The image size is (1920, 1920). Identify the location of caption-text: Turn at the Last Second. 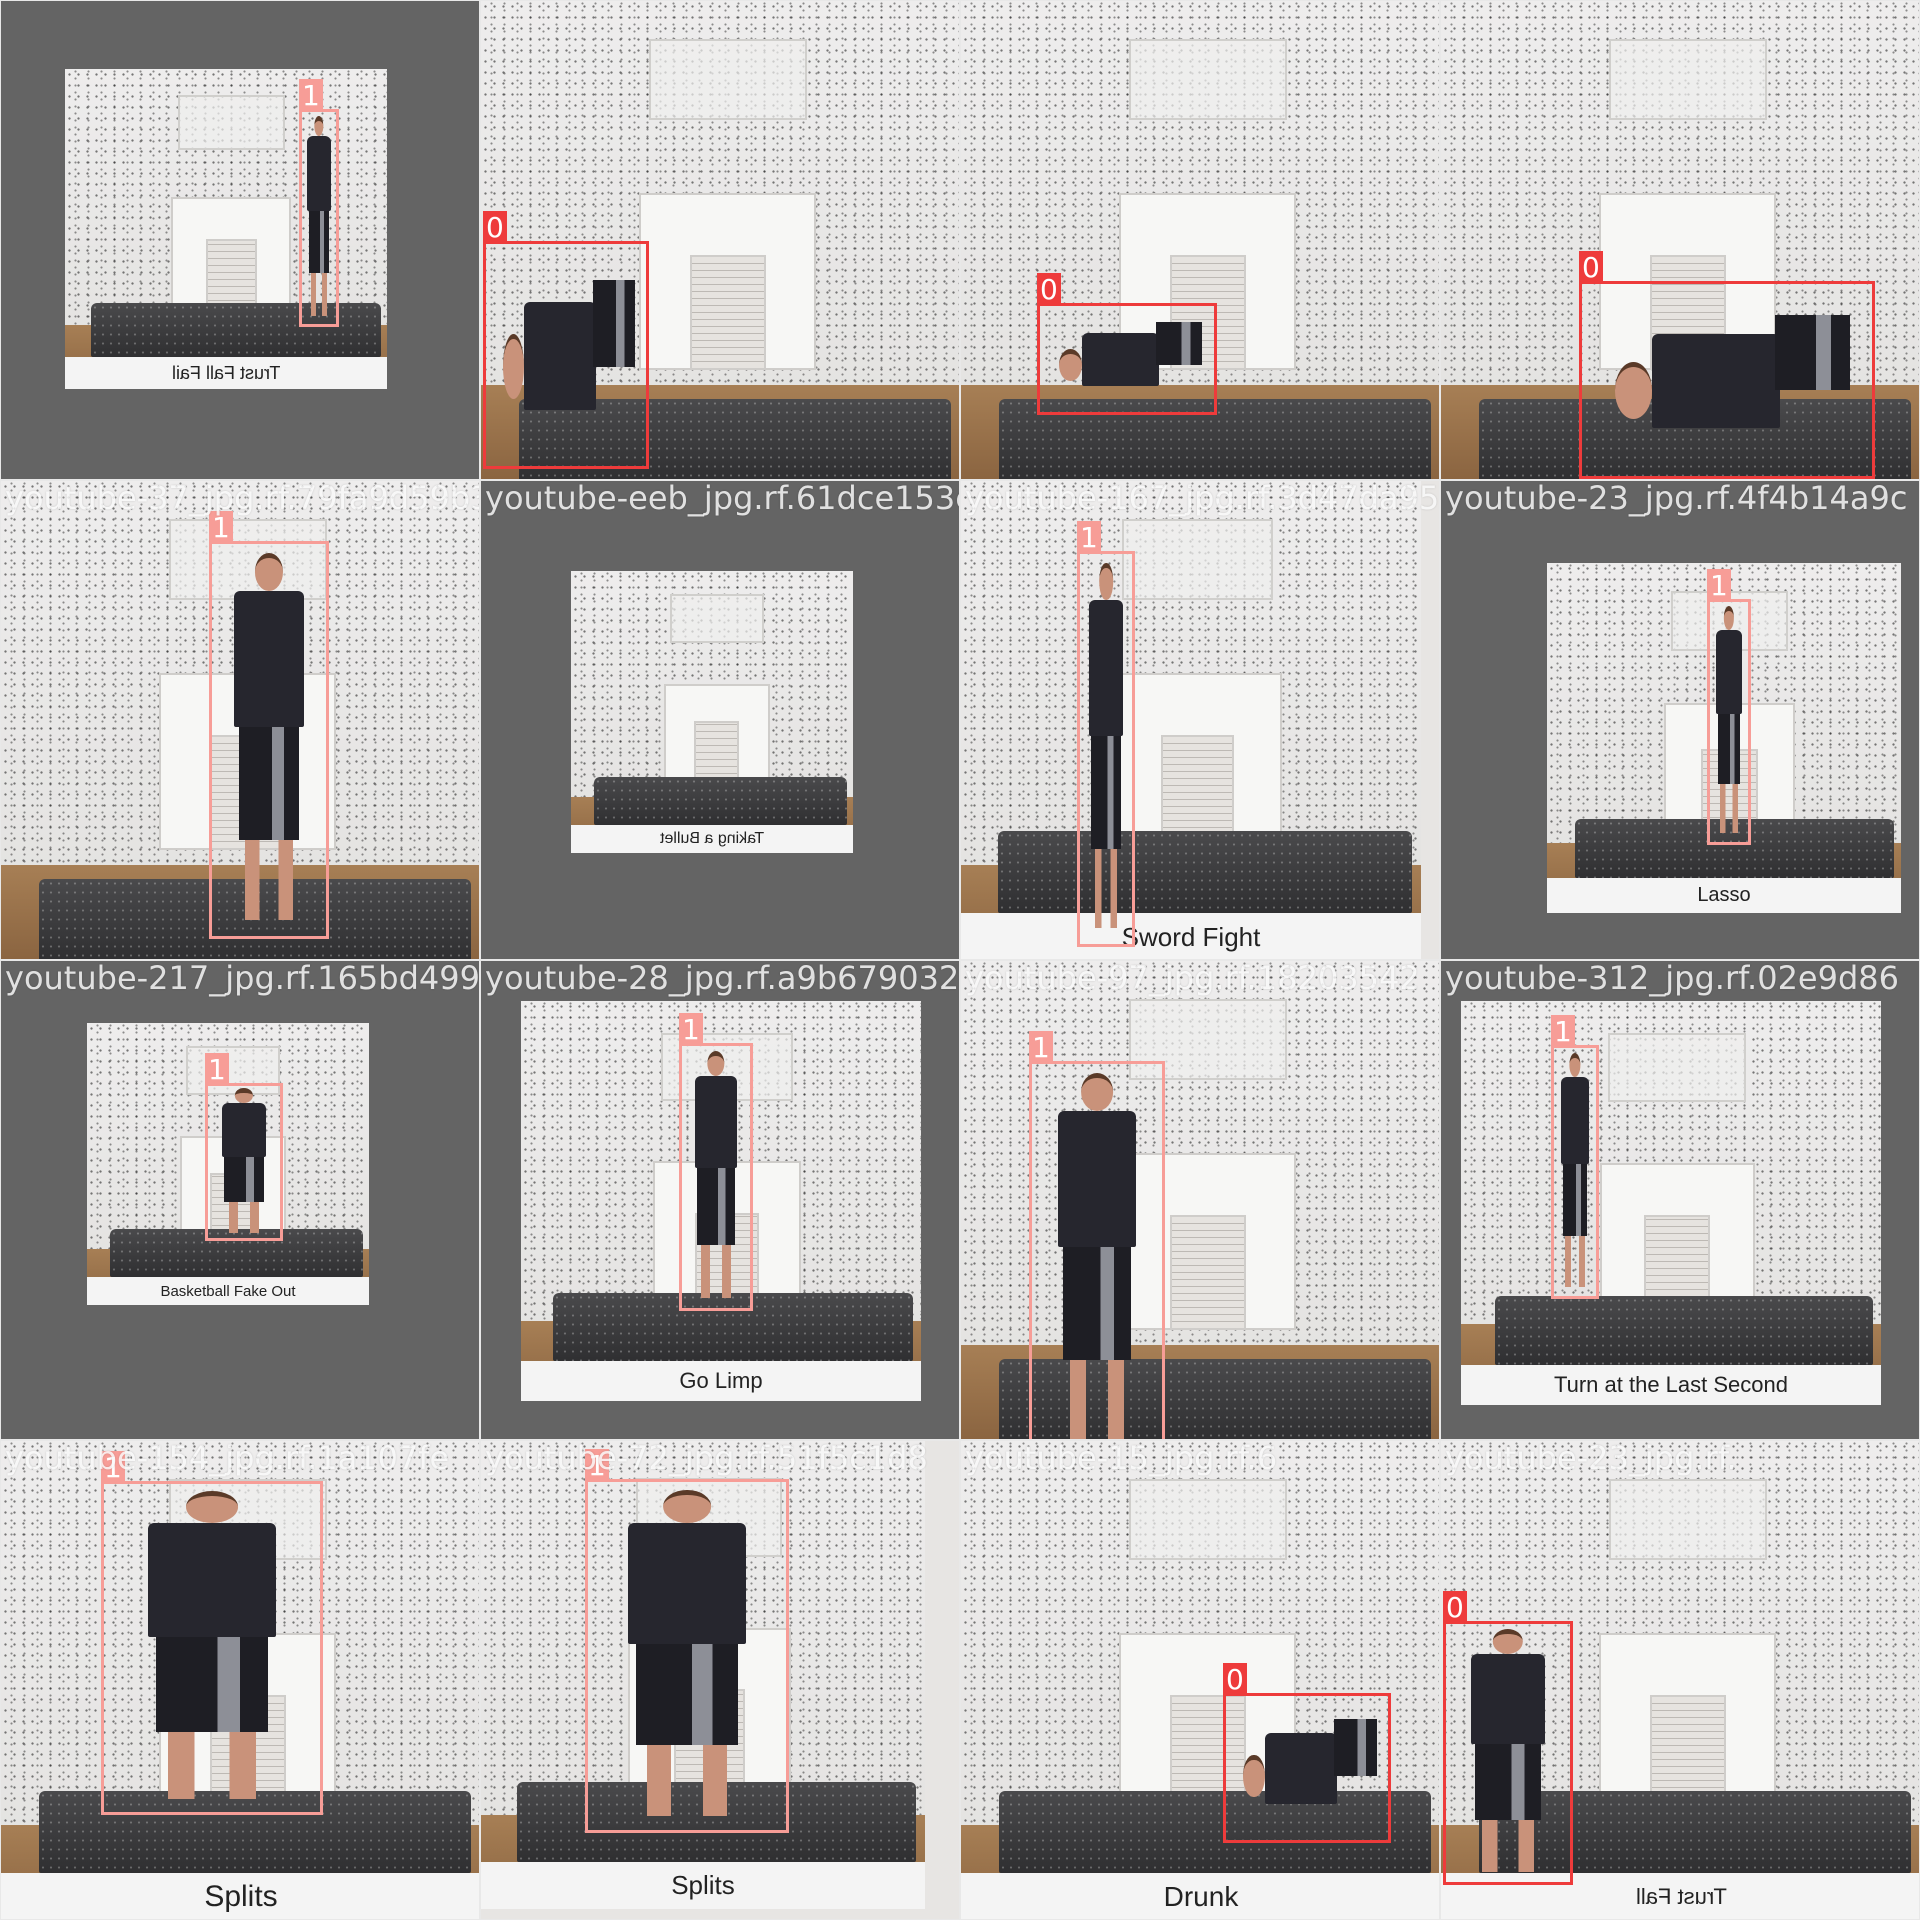
(1671, 1384).